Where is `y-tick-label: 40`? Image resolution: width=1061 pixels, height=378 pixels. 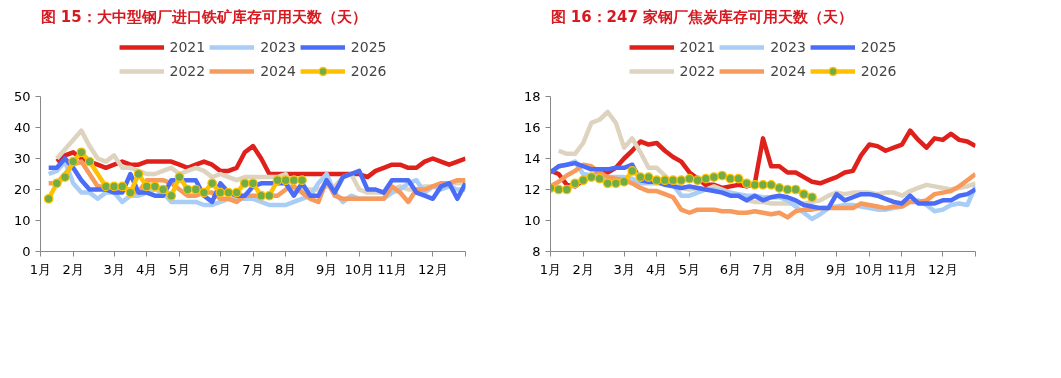
y-tick-label: 40 is located at coordinates (22, 127).